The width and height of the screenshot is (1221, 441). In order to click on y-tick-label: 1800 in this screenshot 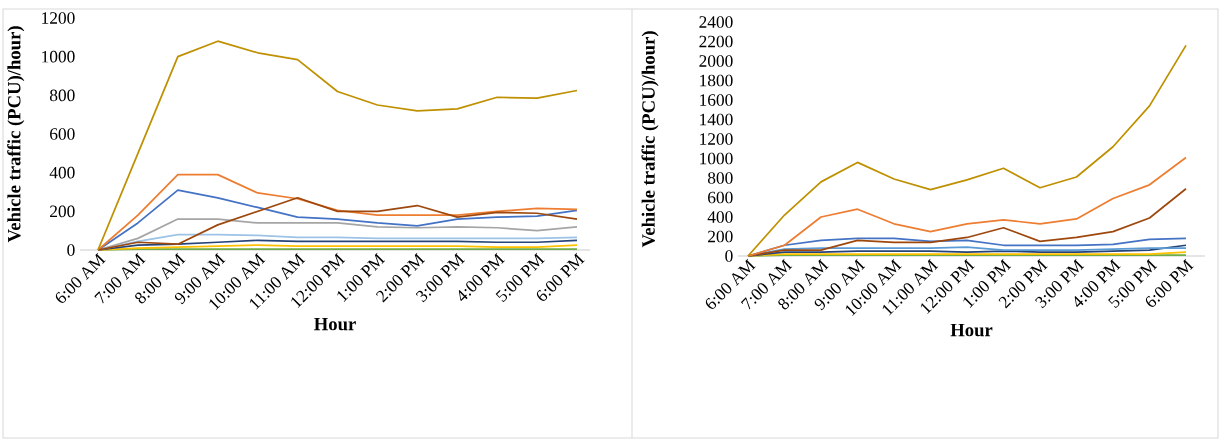, I will do `click(716, 80)`.